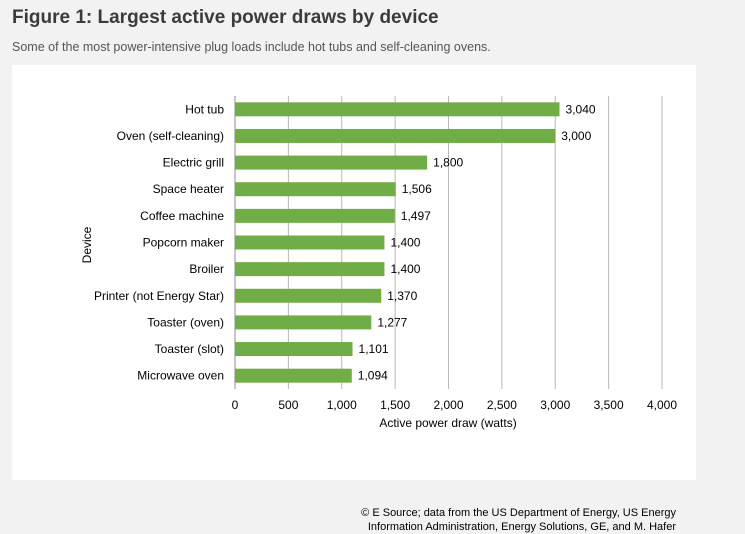 The height and width of the screenshot is (534, 745). What do you see at coordinates (448, 405) in the screenshot?
I see `x-tick-label: 2,000` at bounding box center [448, 405].